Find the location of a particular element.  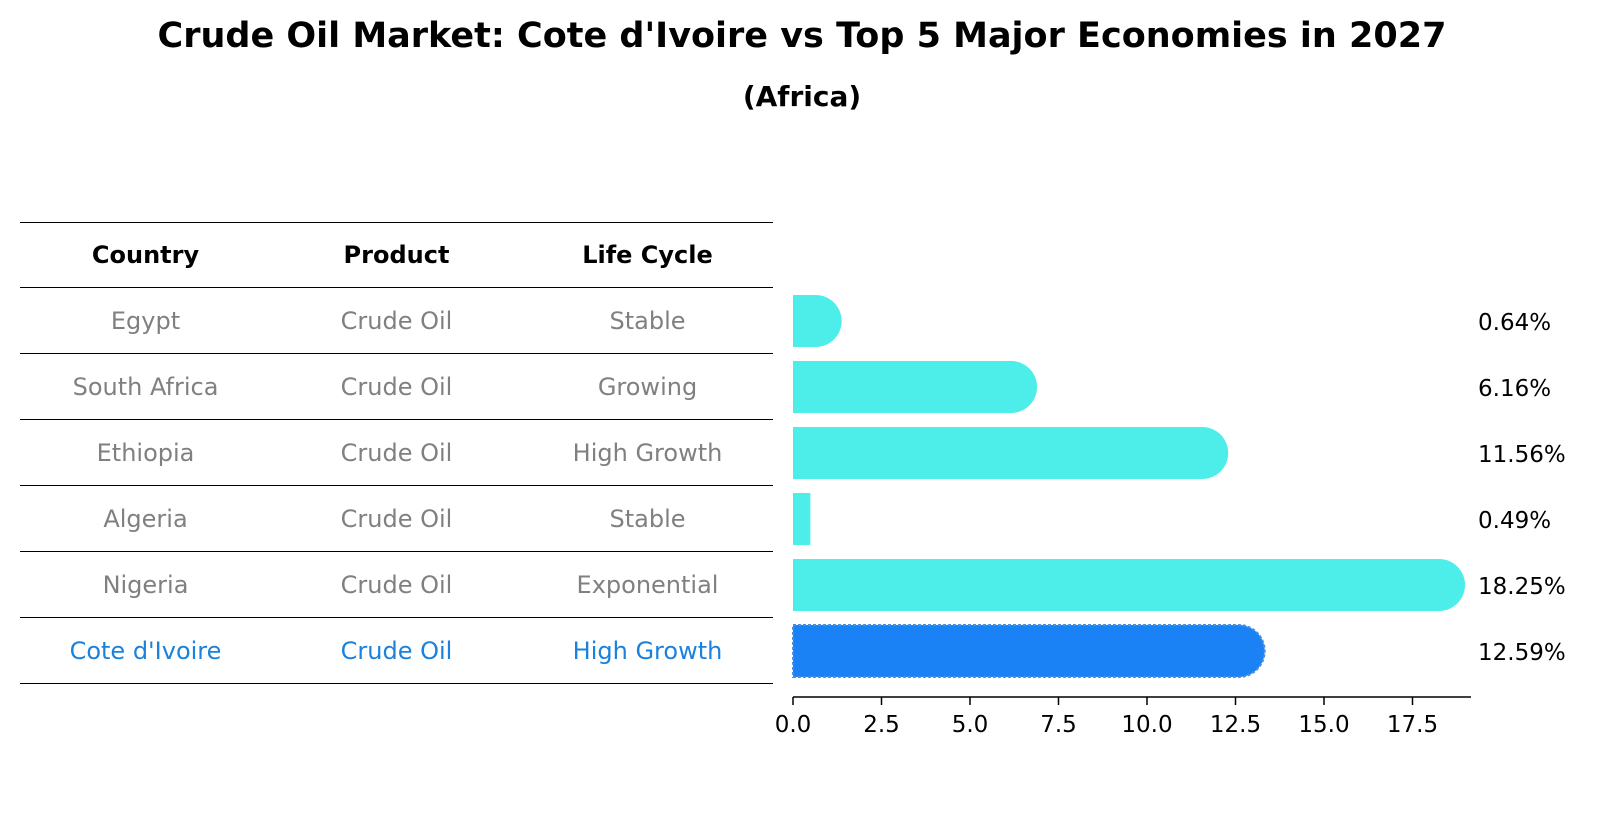

header-product: Product is located at coordinates (396, 255).